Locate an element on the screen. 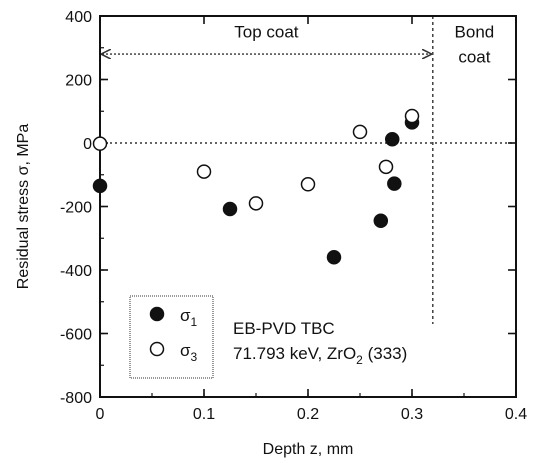 Image resolution: width=536 pixels, height=463 pixels. info-reflection-suffix: (333) is located at coordinates (385, 353).